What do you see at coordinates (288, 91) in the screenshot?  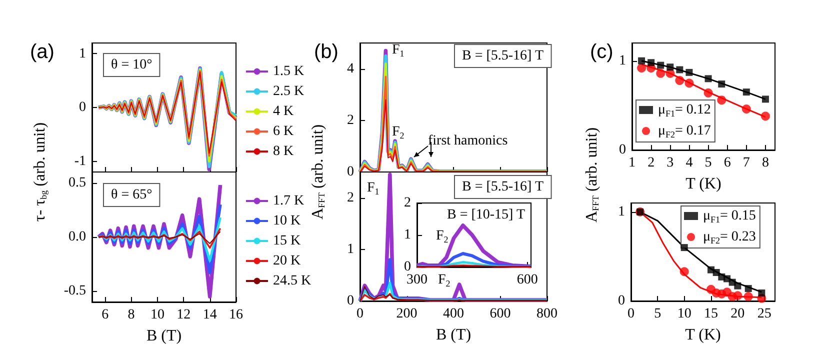 I see `legend-label: 2.5 K` at bounding box center [288, 91].